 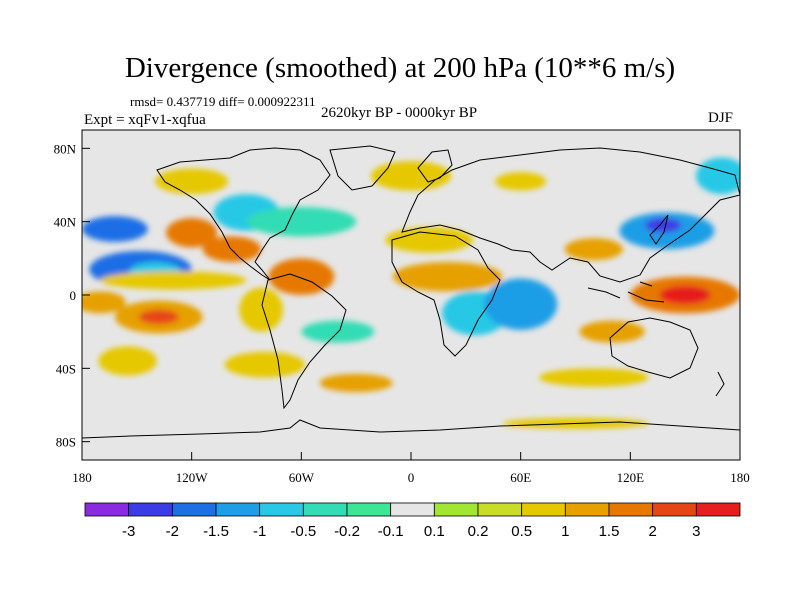 What do you see at coordinates (411, 429) in the screenshot?
I see `coast-antarctica` at bounding box center [411, 429].